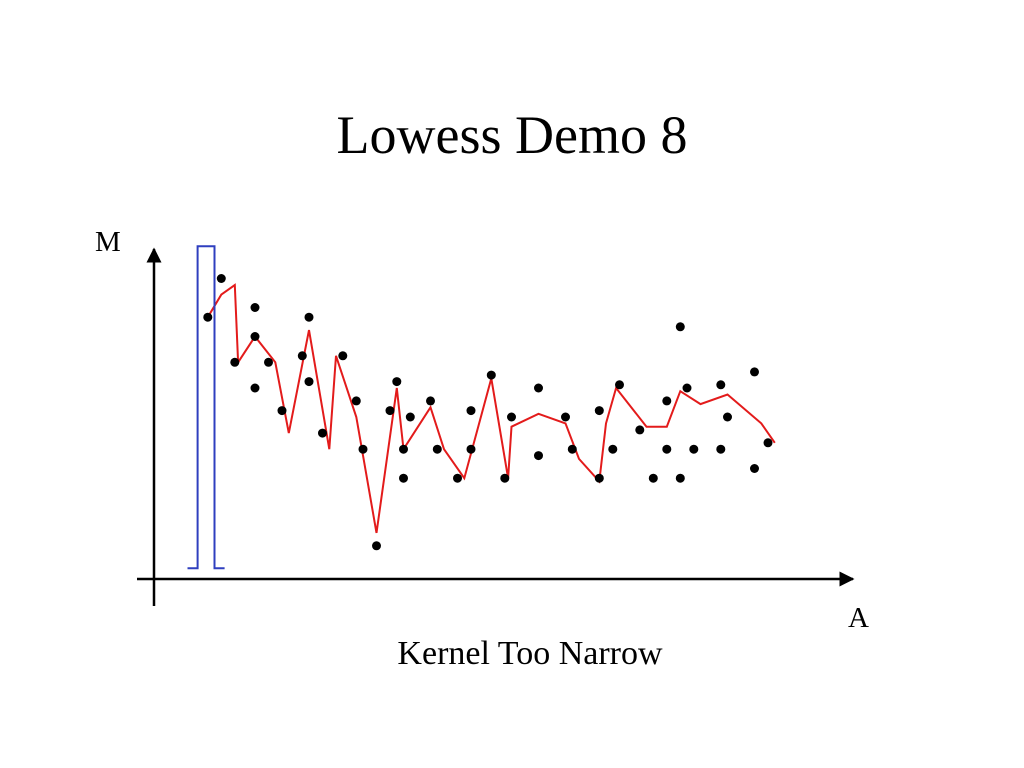 This screenshot has width=1024, height=768. I want to click on kernel-window-line, so click(206, 407).